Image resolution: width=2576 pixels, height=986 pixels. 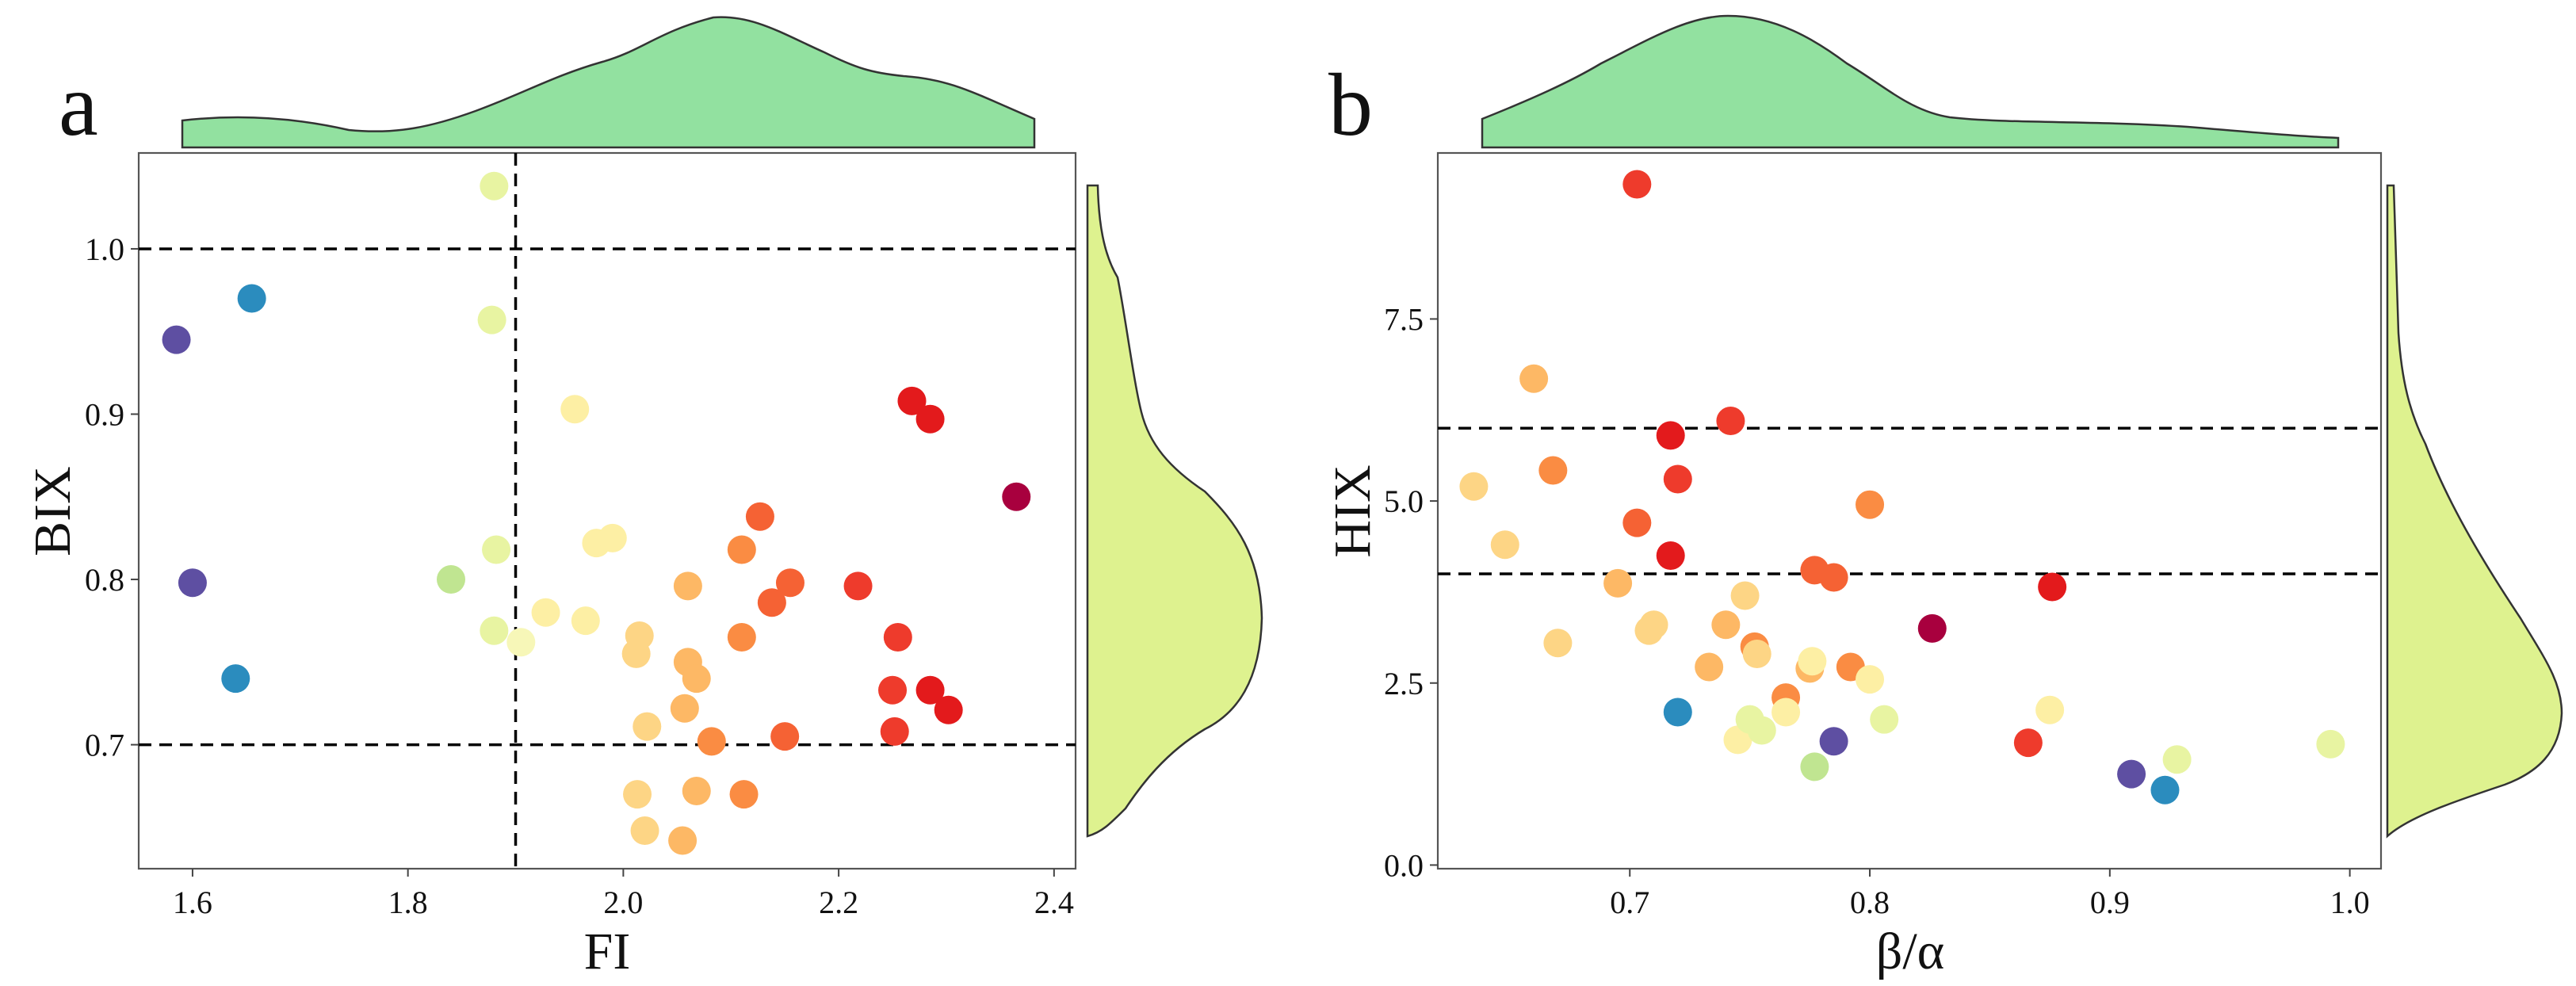 What do you see at coordinates (1174, 511) in the screenshot?
I see `right-density-a` at bounding box center [1174, 511].